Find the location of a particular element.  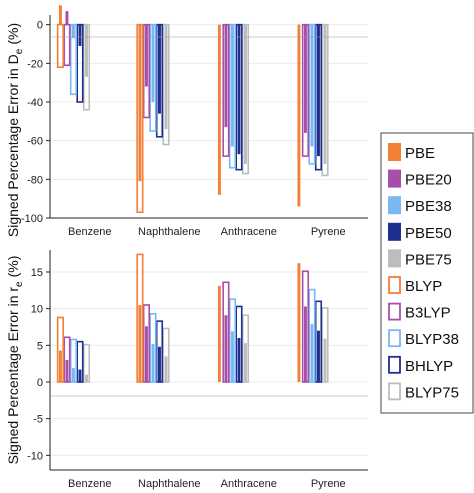

legend-swatch-pbe38 is located at coordinates (394, 205).